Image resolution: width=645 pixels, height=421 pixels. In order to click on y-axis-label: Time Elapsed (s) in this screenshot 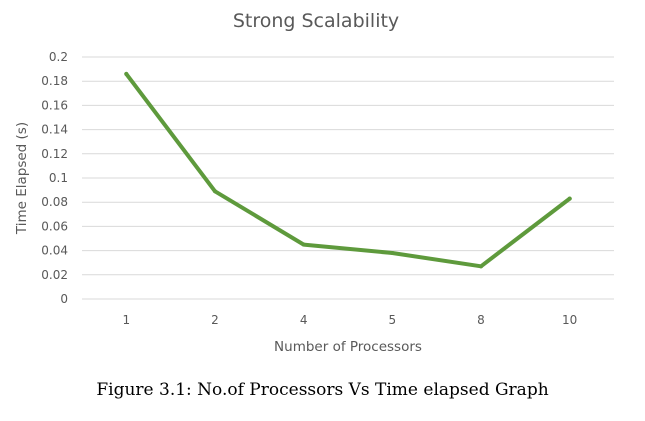, I will do `click(22, 178)`.